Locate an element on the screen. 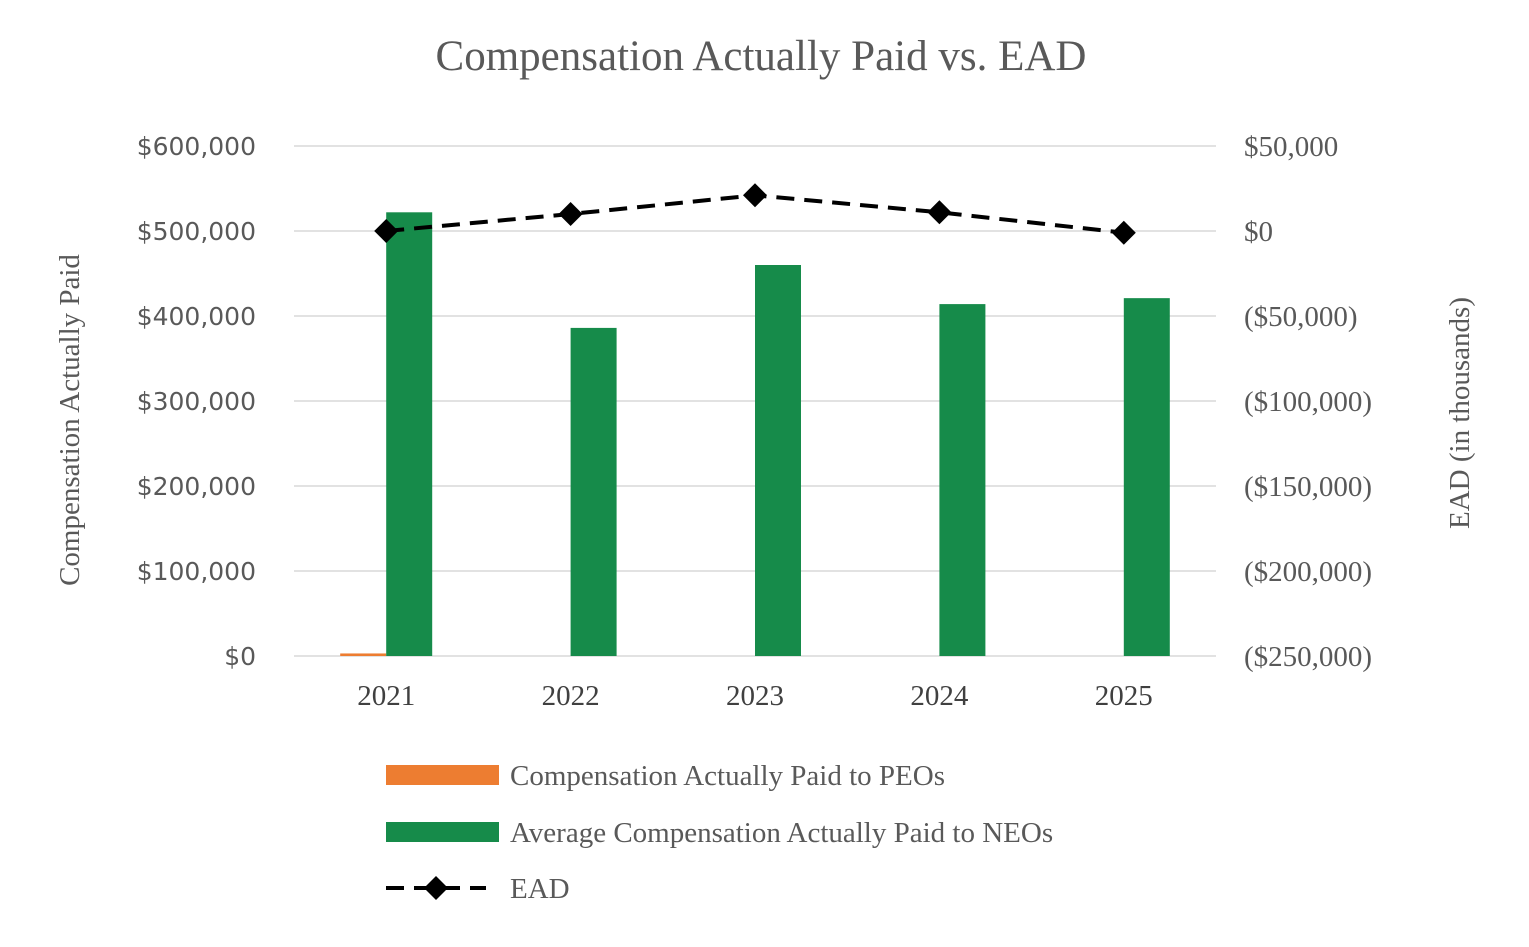 The height and width of the screenshot is (947, 1529). x-tick-label: 2024 is located at coordinates (939, 696).